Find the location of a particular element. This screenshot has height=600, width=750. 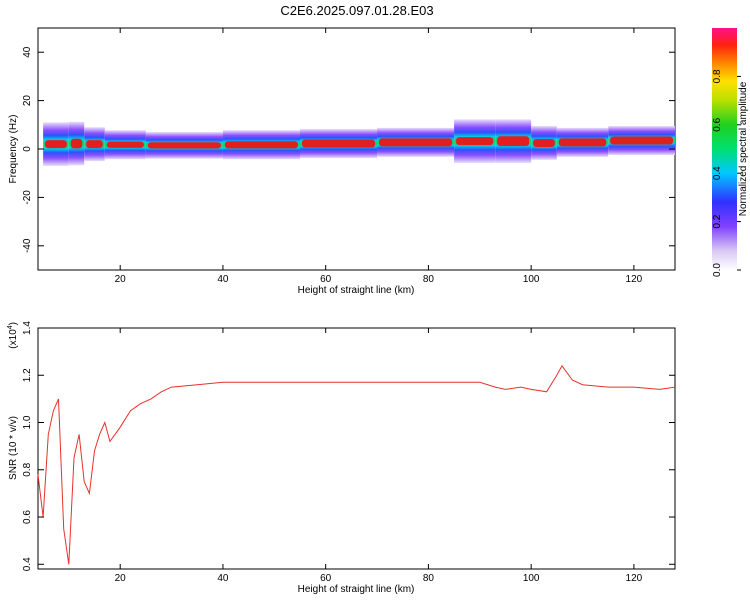

y-tick-label: 0.6 is located at coordinates (27, 517).